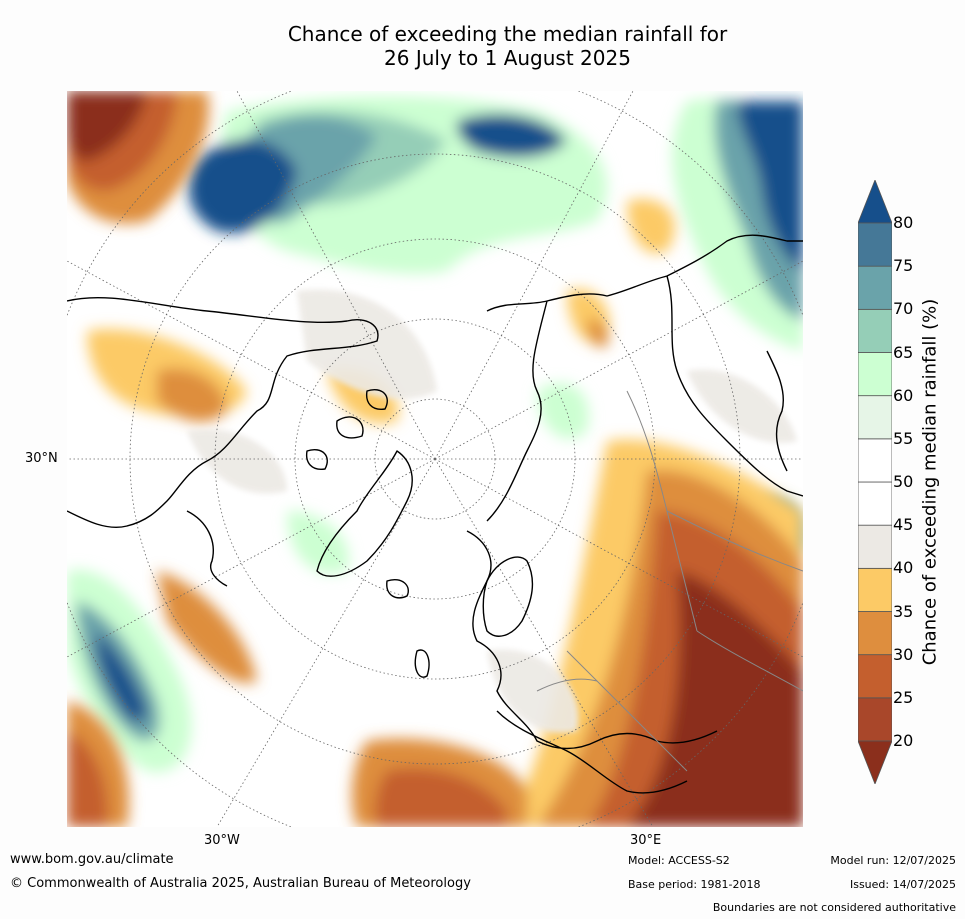  I want to click on colorbar-tick-label: 65, so click(903, 352).